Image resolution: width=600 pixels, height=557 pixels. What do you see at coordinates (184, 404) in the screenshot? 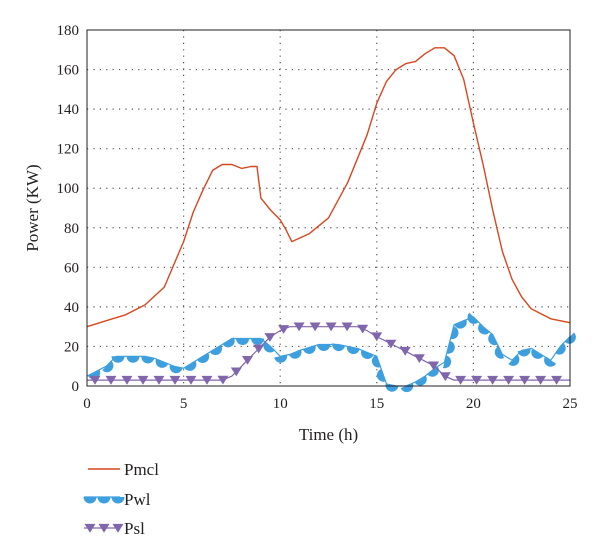
I see `x-tick-label: 5` at bounding box center [184, 404].